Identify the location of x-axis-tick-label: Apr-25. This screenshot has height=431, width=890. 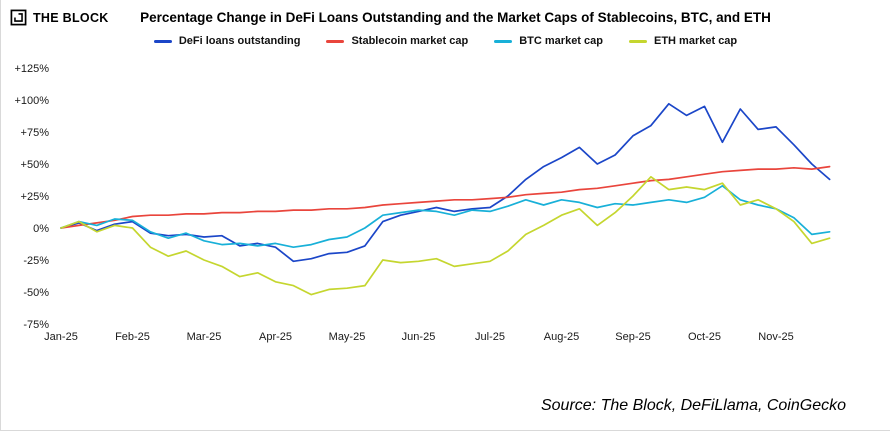
(275, 337).